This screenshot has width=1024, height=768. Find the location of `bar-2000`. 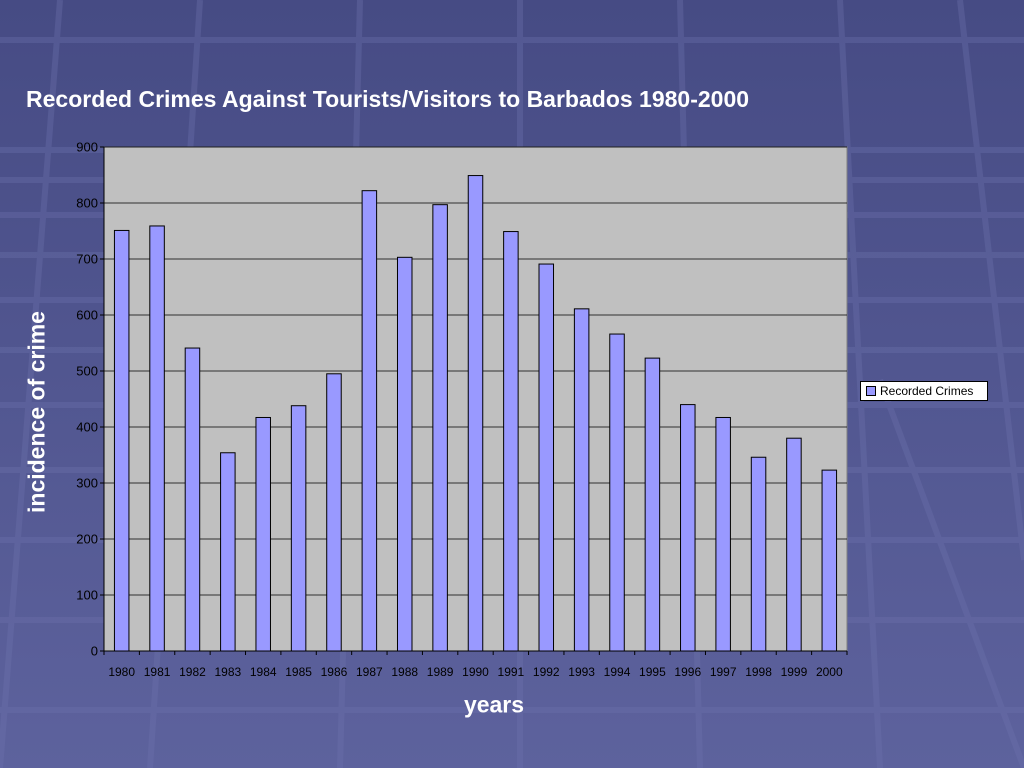

bar-2000 is located at coordinates (829, 560).